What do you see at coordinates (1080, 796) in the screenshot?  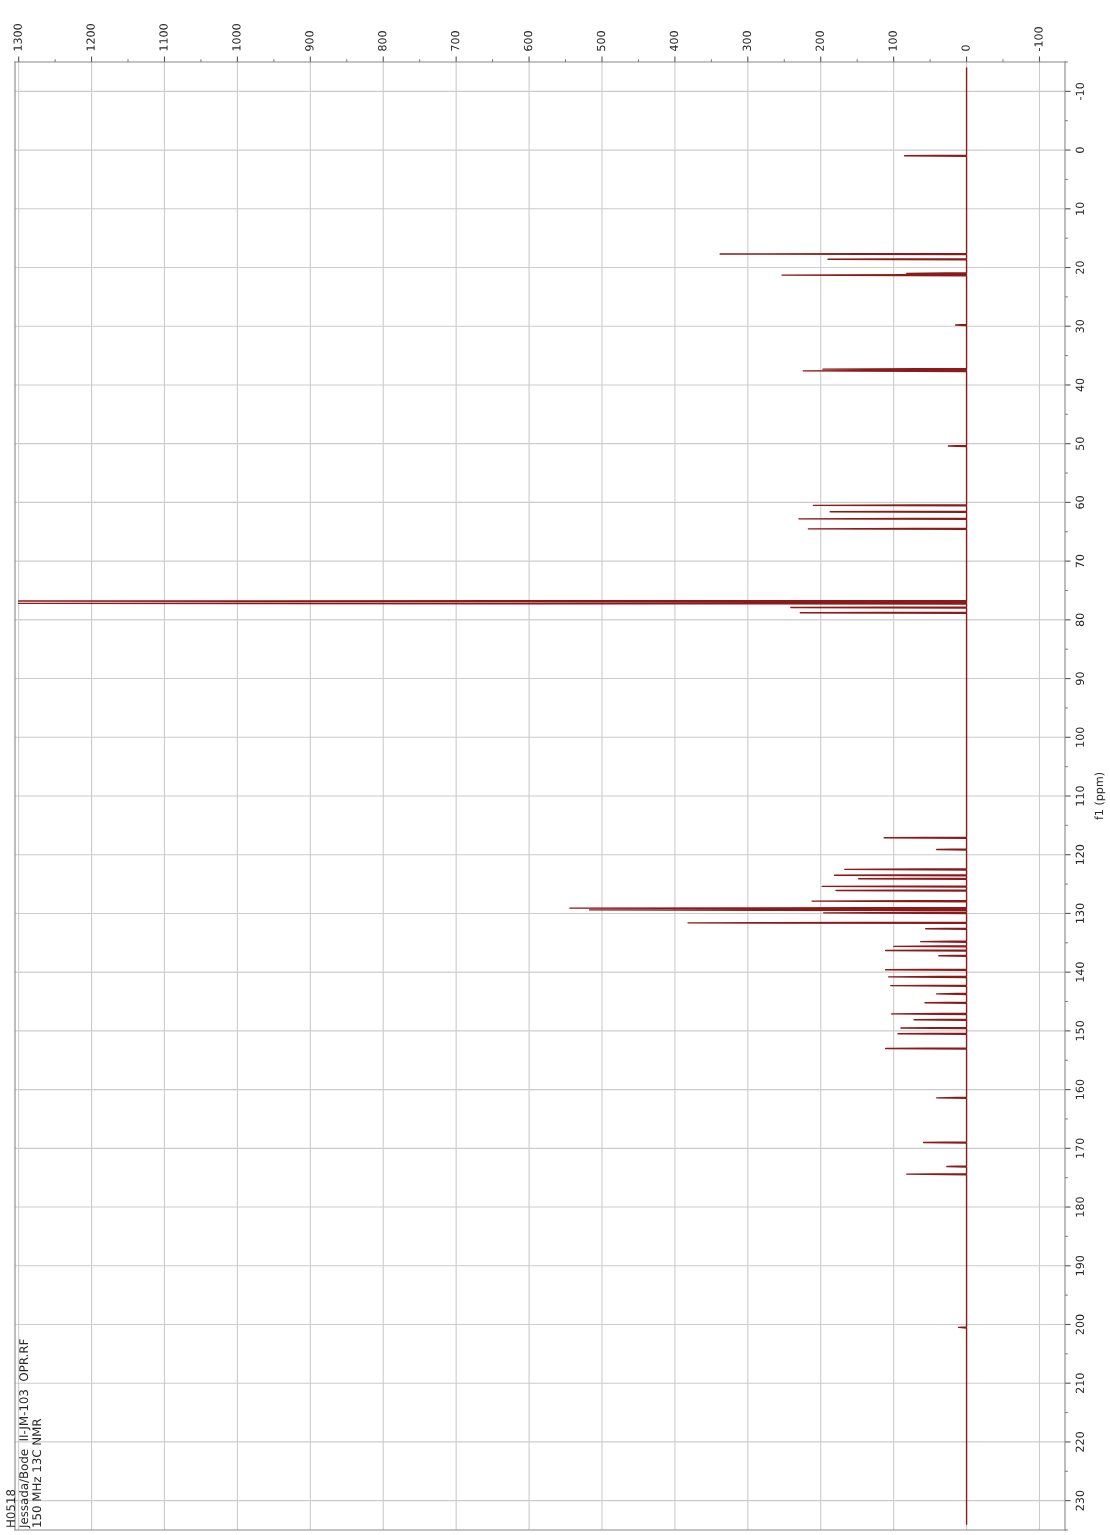 I see `y-tick-label: 110` at bounding box center [1080, 796].